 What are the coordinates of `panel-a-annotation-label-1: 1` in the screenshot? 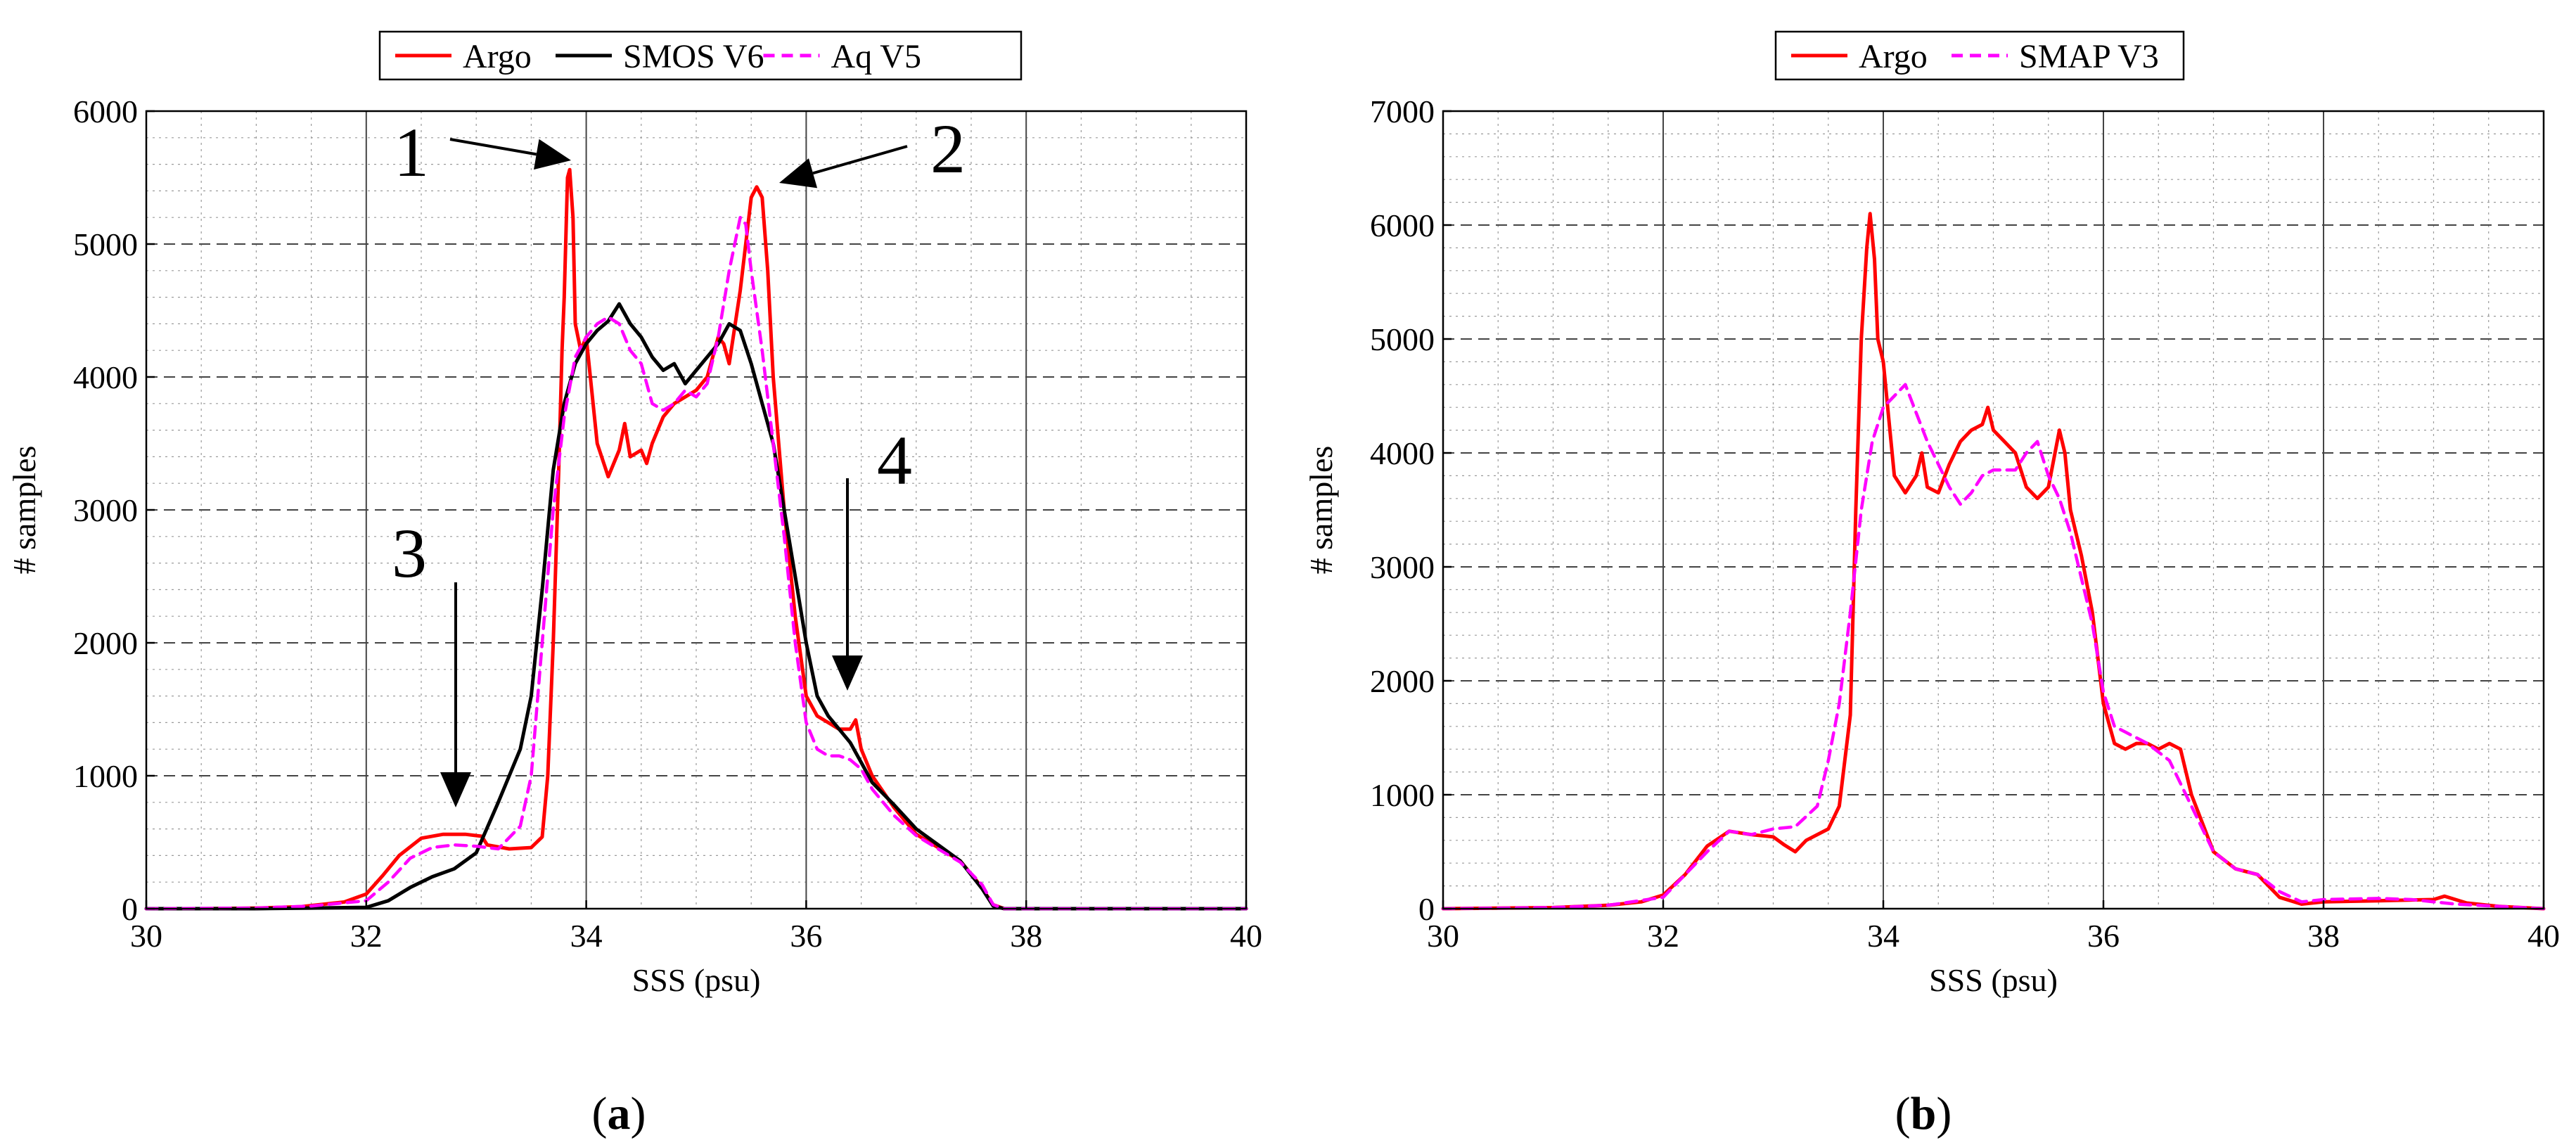 It's located at (411, 152).